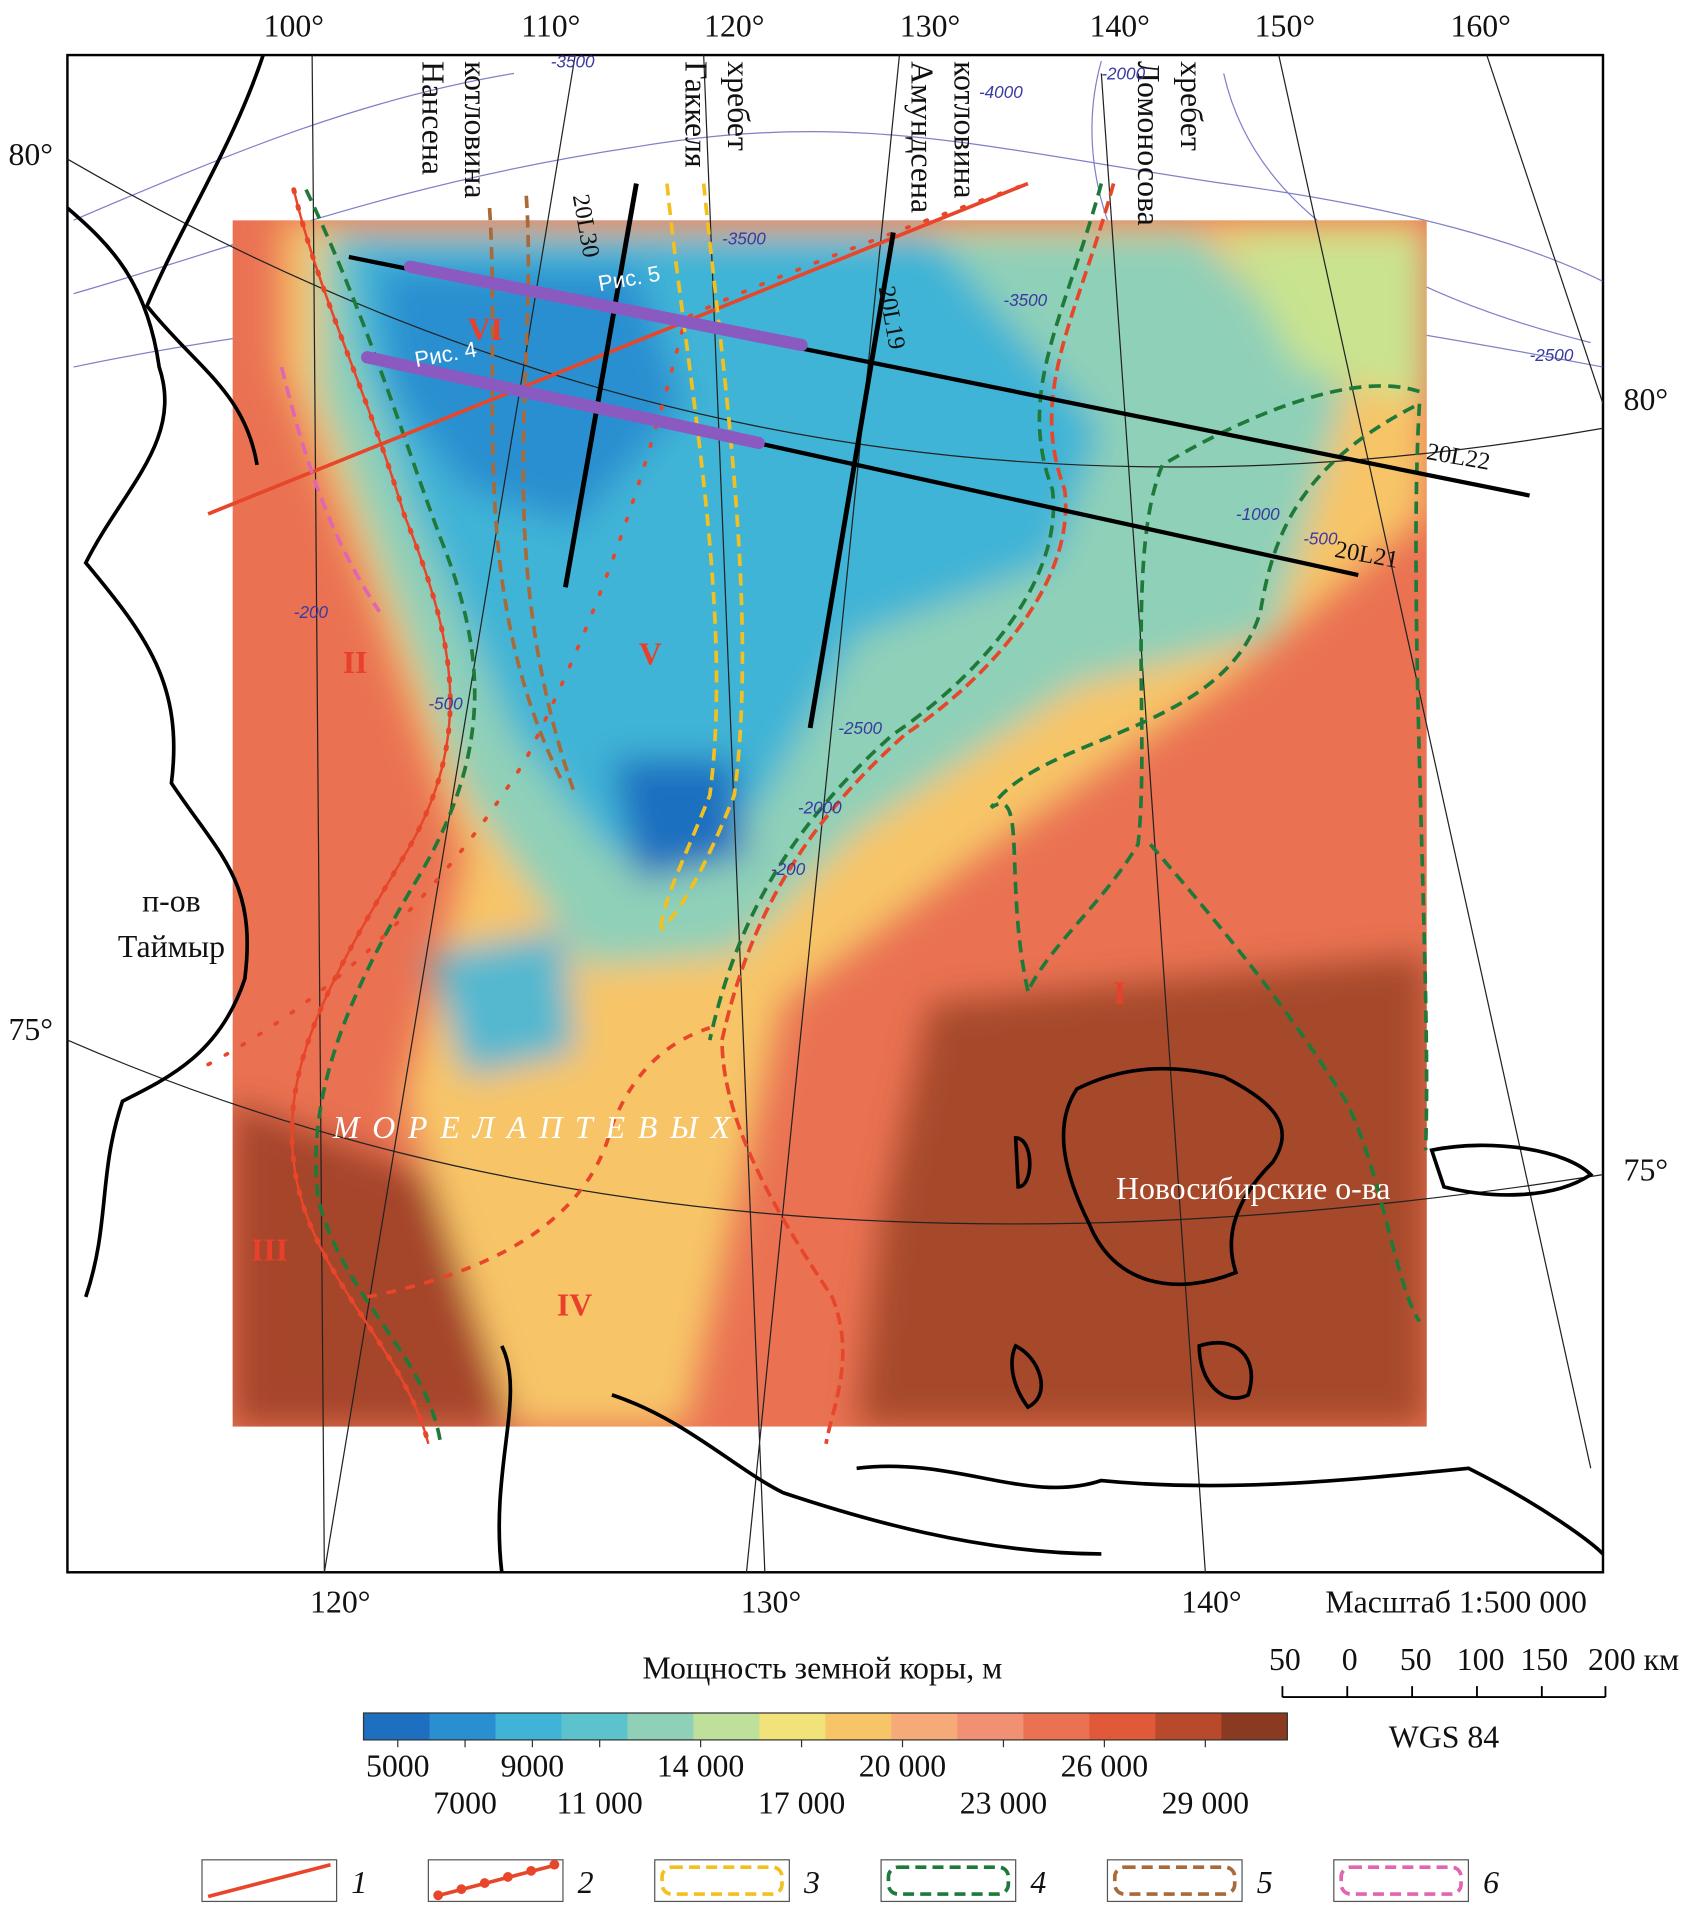  What do you see at coordinates (432, 118) in the screenshot?
I see `feature-label: Нансена` at bounding box center [432, 118].